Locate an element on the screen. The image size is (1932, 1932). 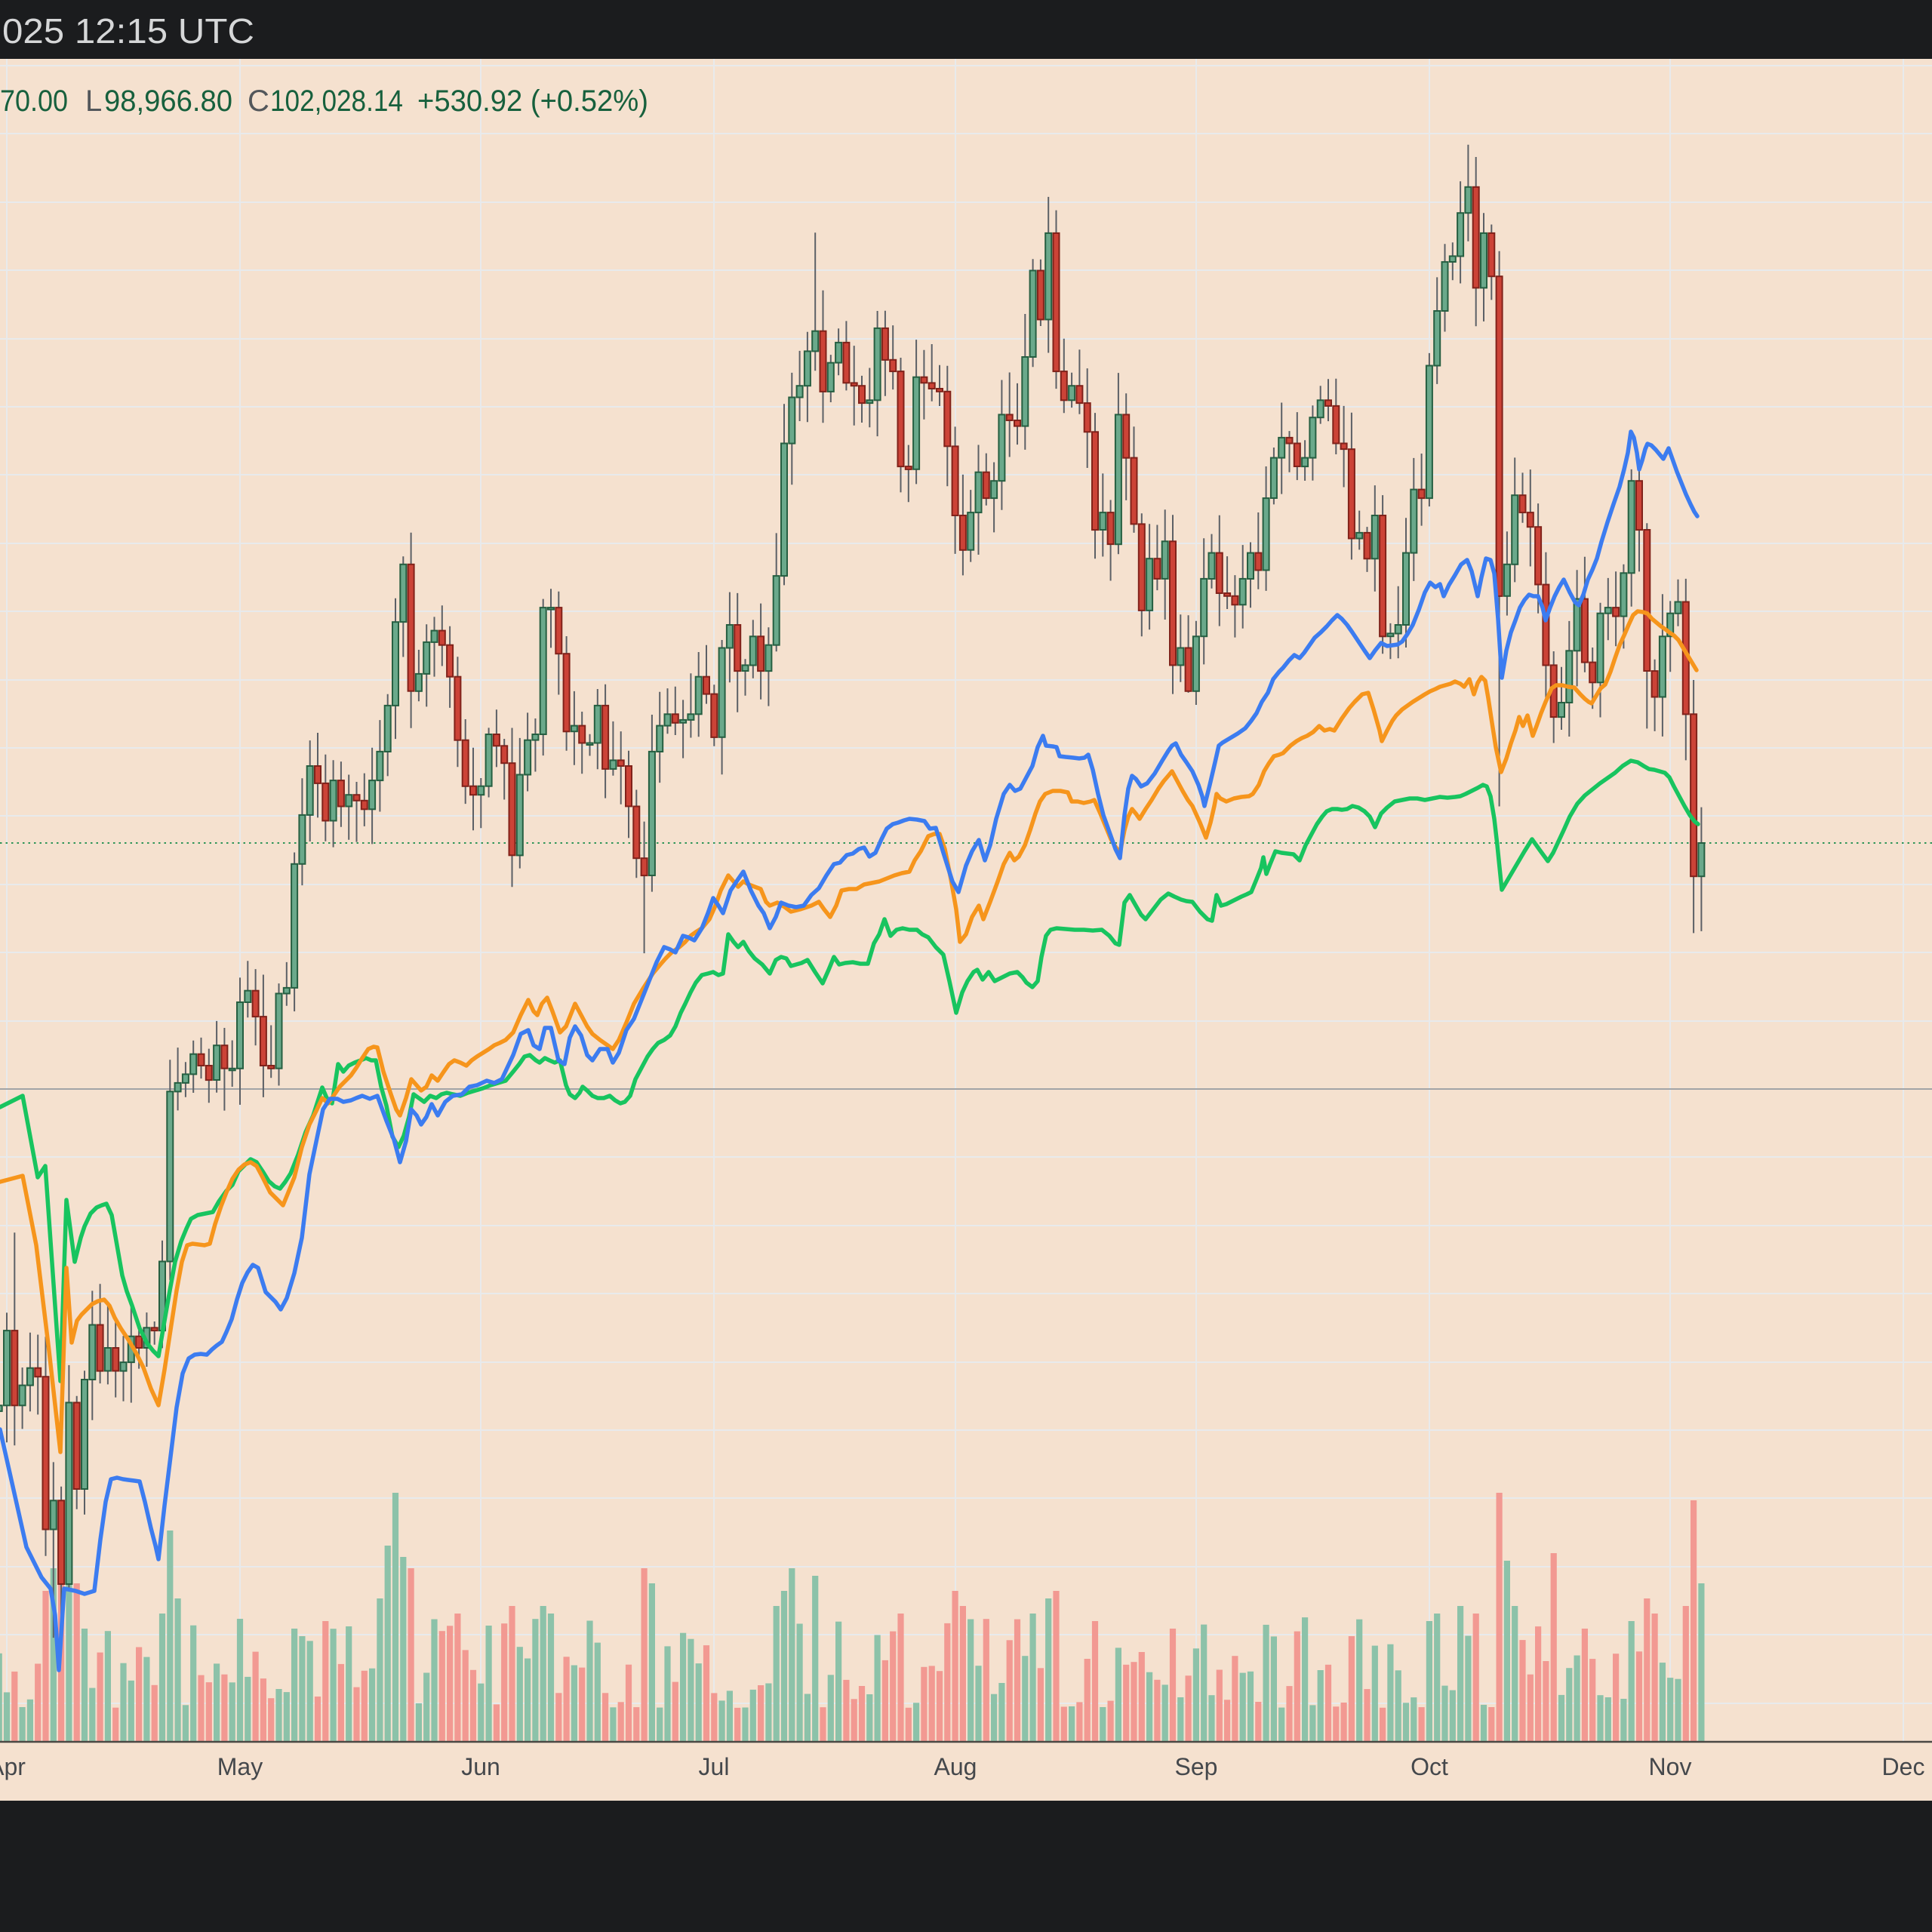
svg-text: Sep is located at coordinates (1196, 1766).